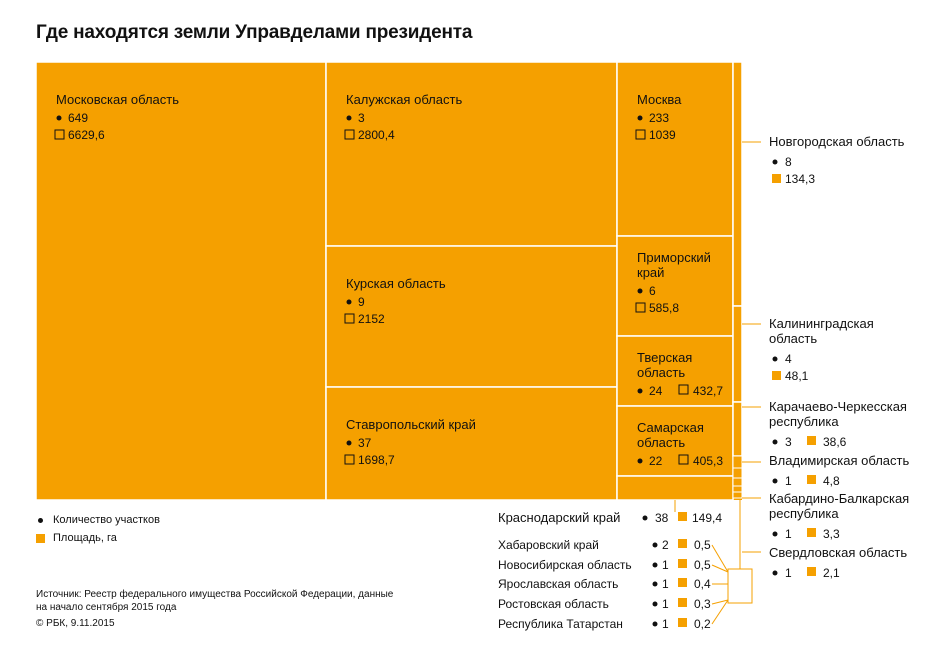  What do you see at coordinates (797, 376) in the screenshot?
I see `region-10-area: 48,1` at bounding box center [797, 376].